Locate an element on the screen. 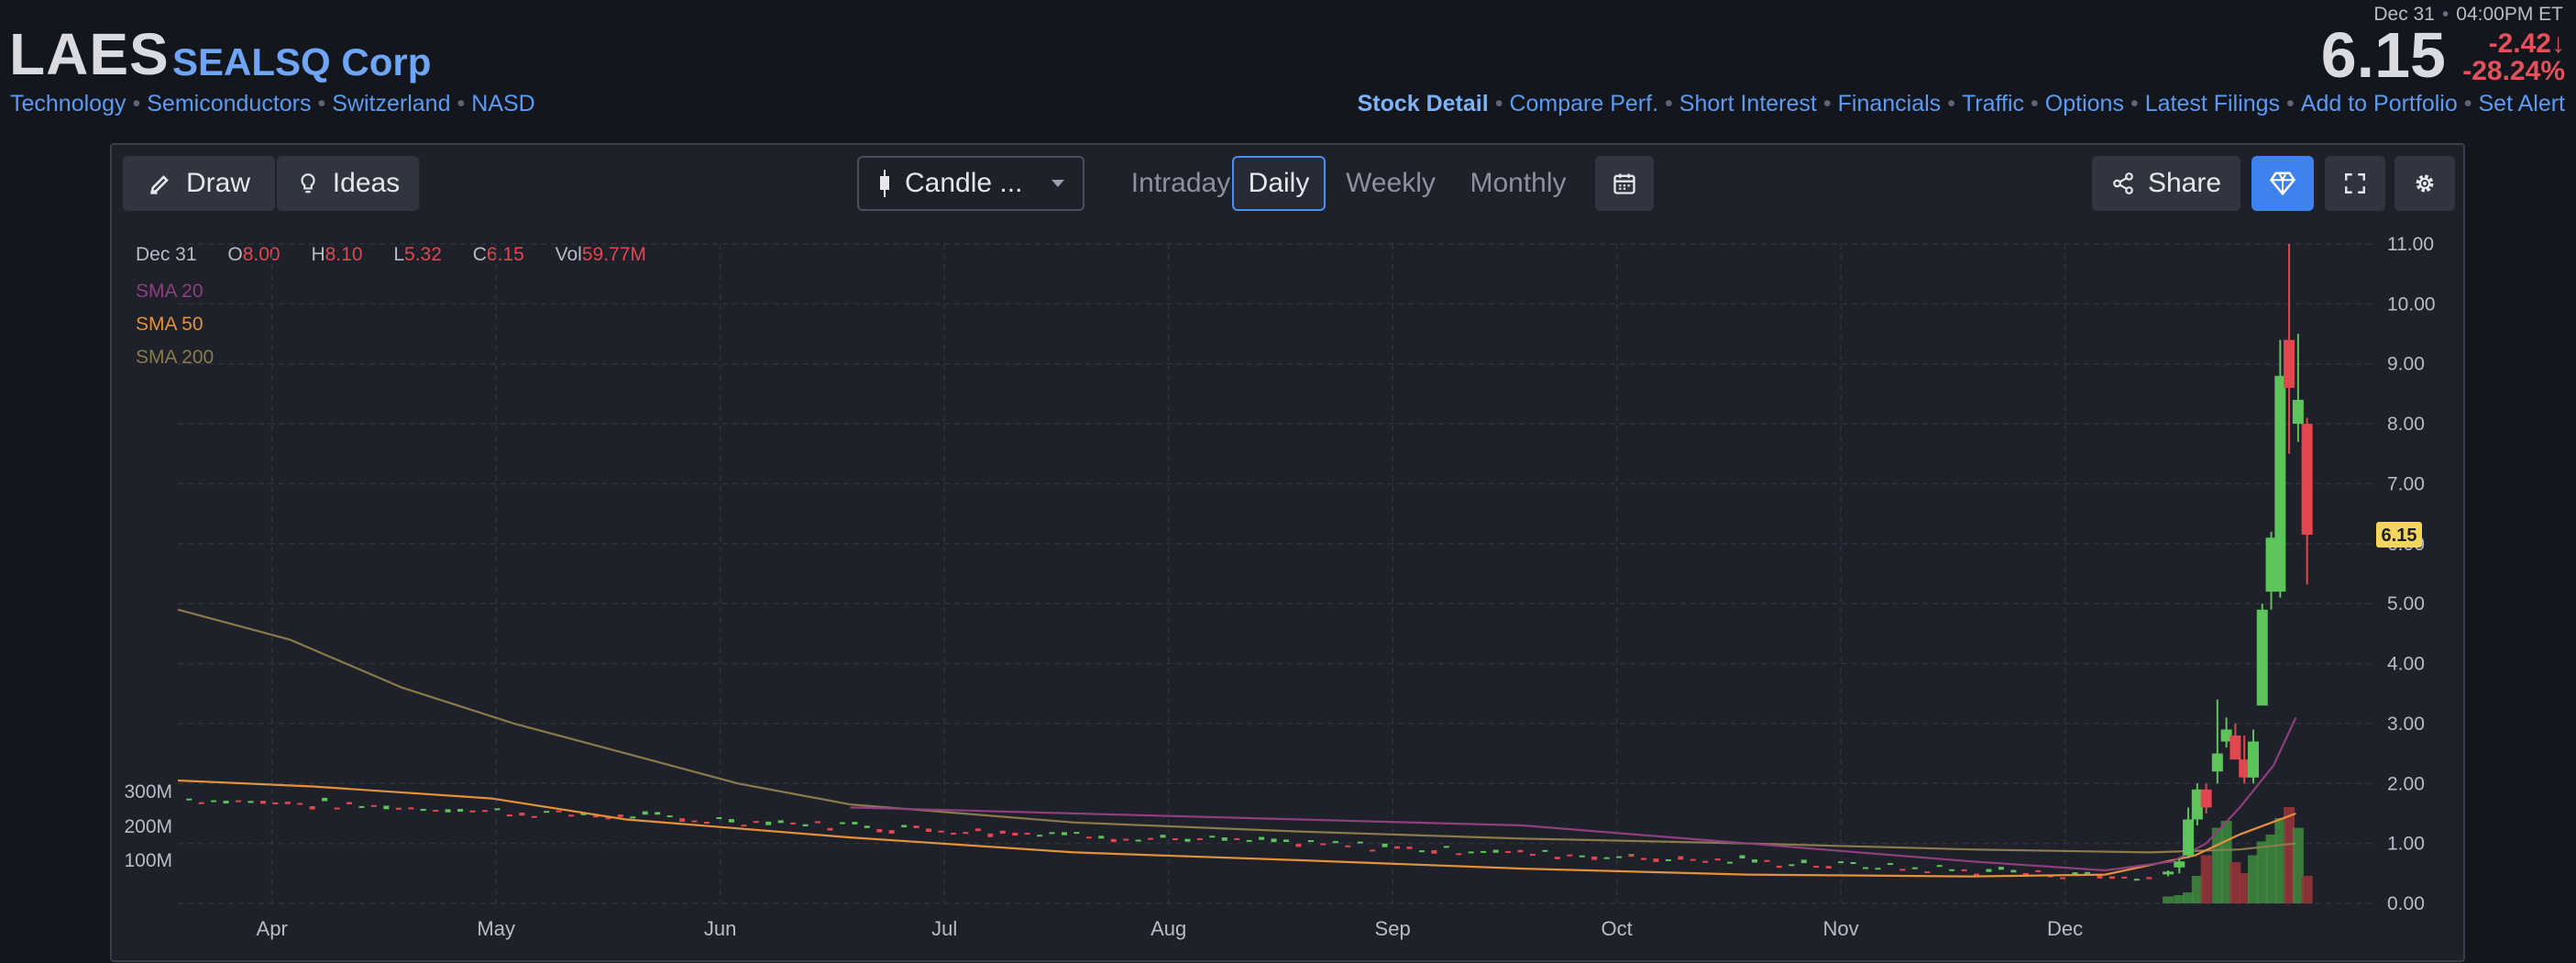 Image resolution: width=2576 pixels, height=963 pixels. volume-label: Vol is located at coordinates (569, 254).